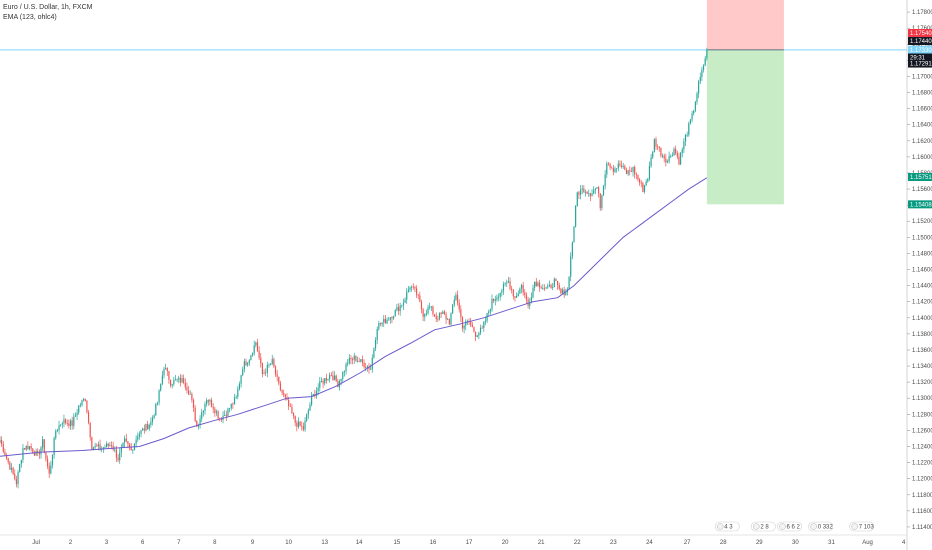 This screenshot has width=932, height=550. What do you see at coordinates (922, 142) in the screenshot?
I see `y-tick-label: 1.16200` at bounding box center [922, 142].